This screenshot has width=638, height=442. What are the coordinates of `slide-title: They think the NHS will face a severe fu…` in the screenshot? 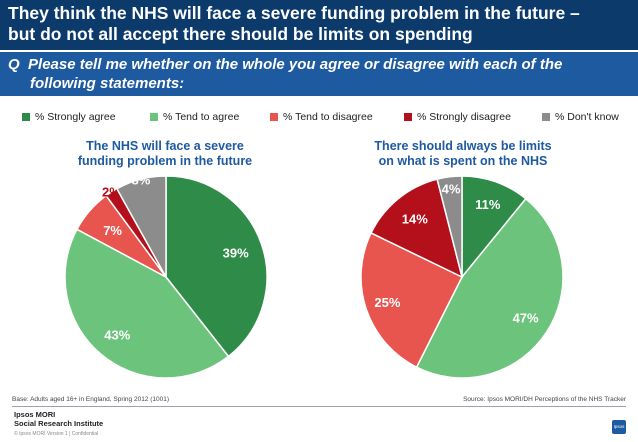 It's located at (320, 24).